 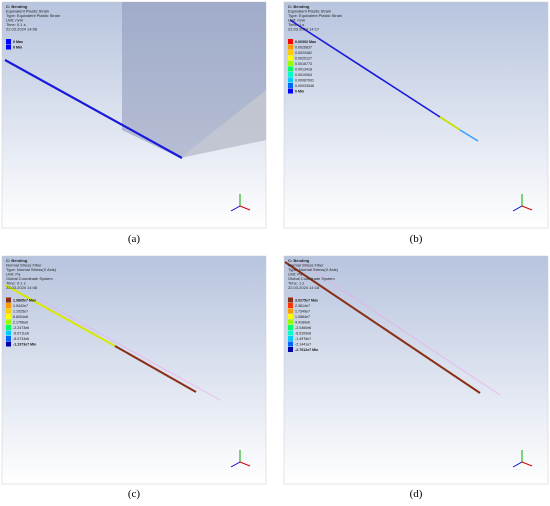 What do you see at coordinates (302, 317) in the screenshot?
I see `legend-label: 1.0884e7` at bounding box center [302, 317].